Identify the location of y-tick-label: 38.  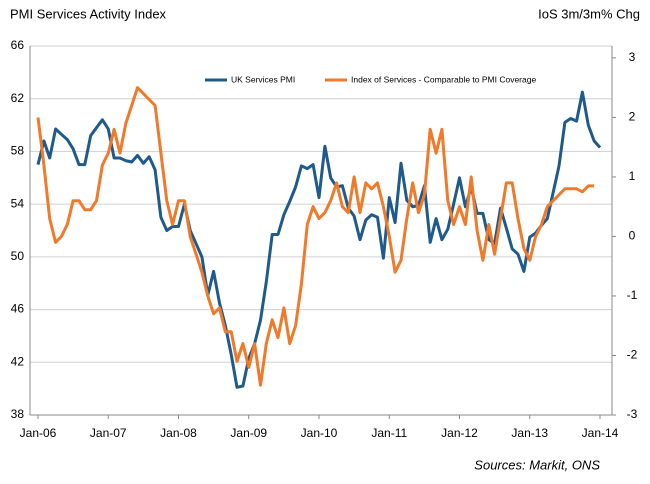
(18, 414).